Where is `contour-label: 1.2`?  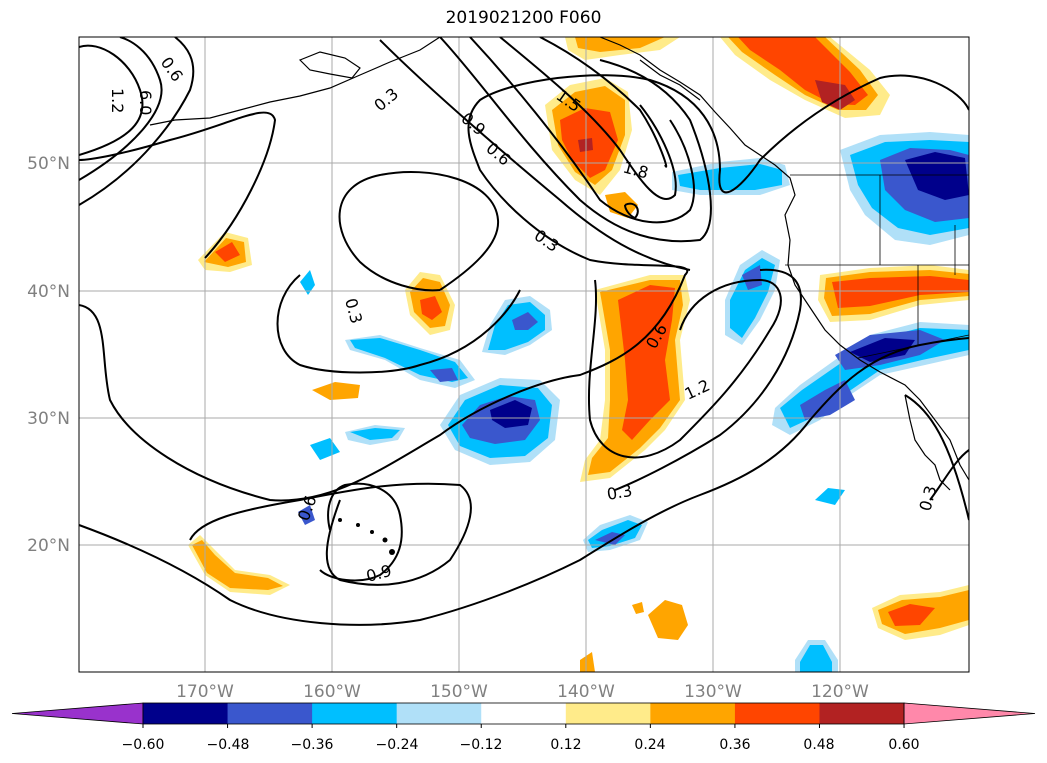 contour-label: 1.2 is located at coordinates (117, 100).